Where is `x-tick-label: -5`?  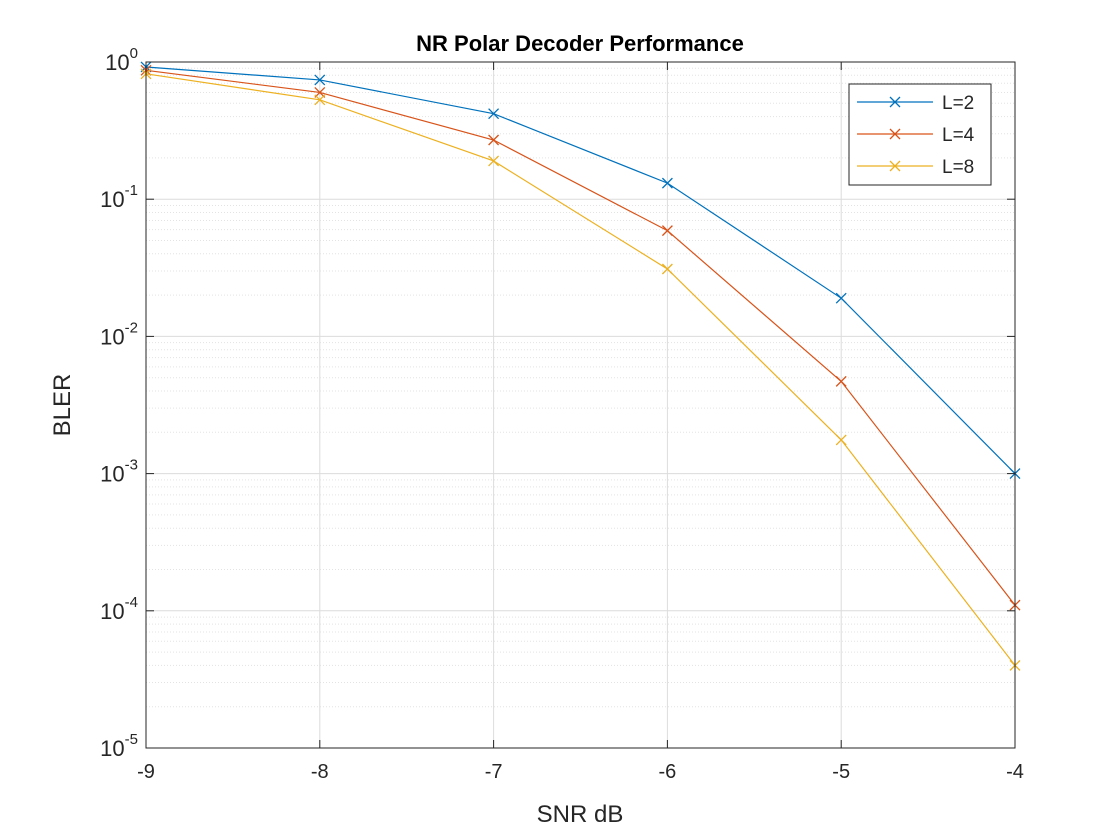
x-tick-label: -5 is located at coordinates (841, 772).